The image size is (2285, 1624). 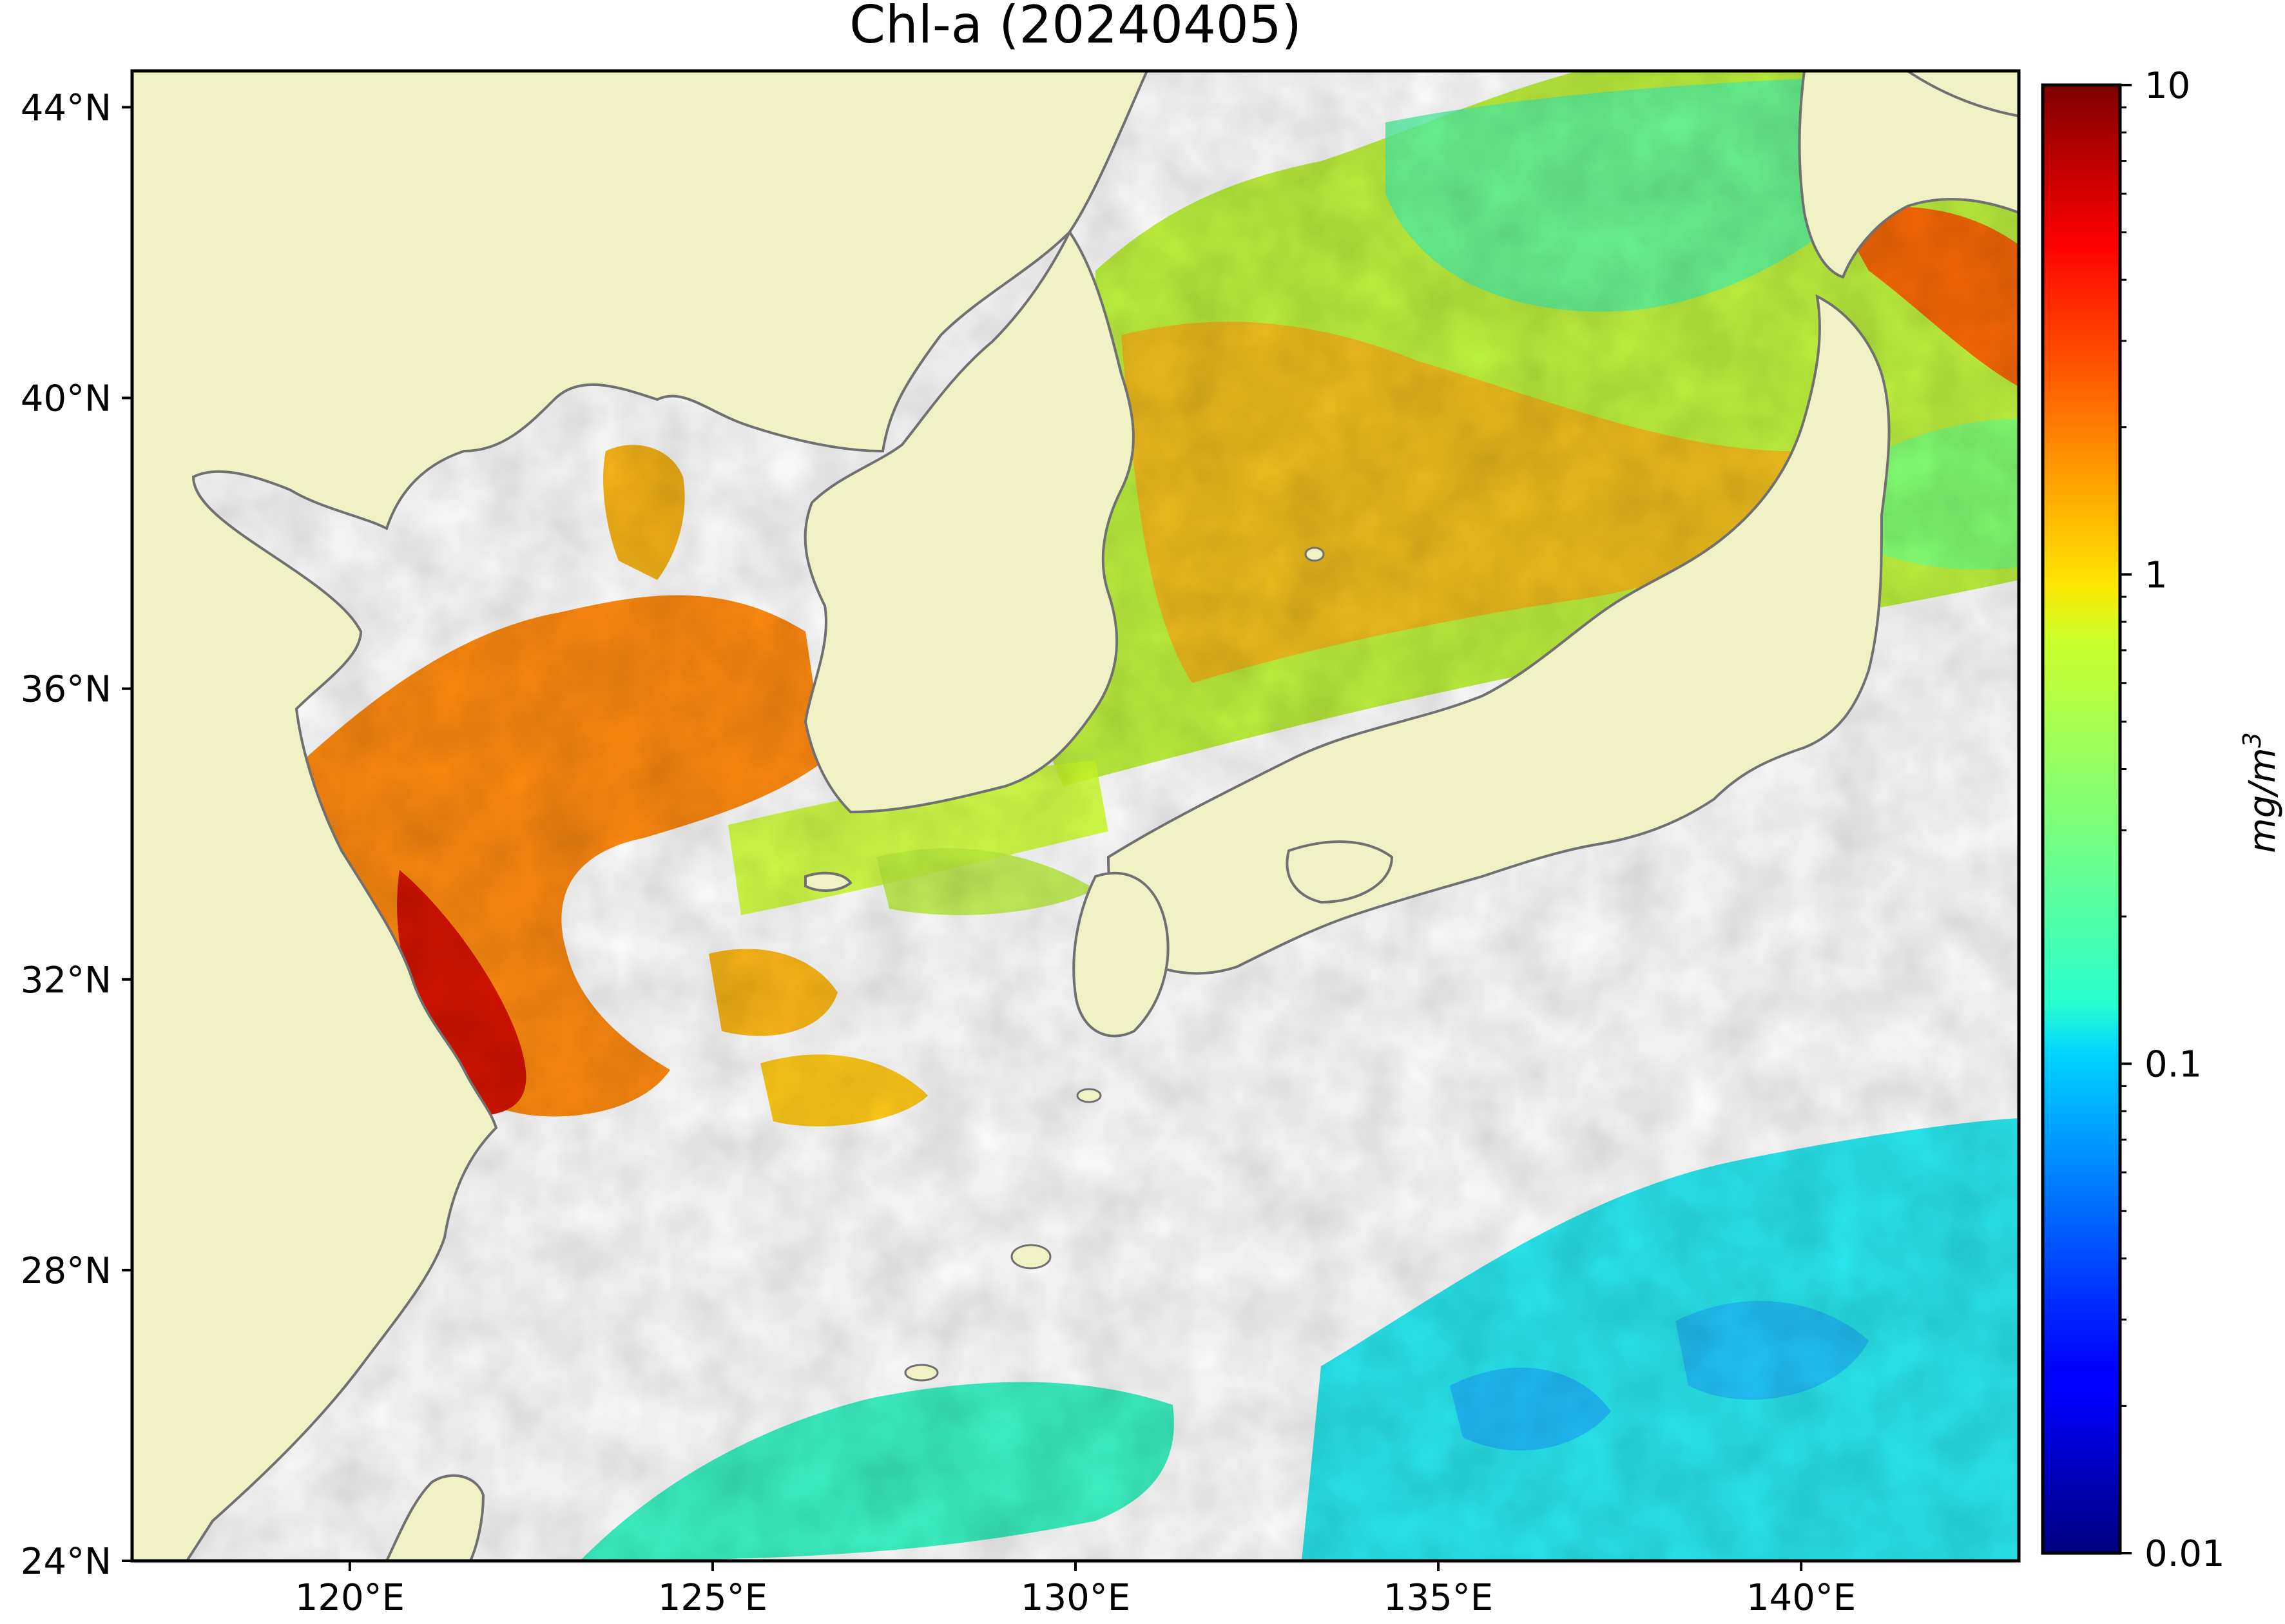 I want to click on latitude-axis: 24°N 28°N 32°N 36°N 40°N 44°N, so click(x=76, y=835).